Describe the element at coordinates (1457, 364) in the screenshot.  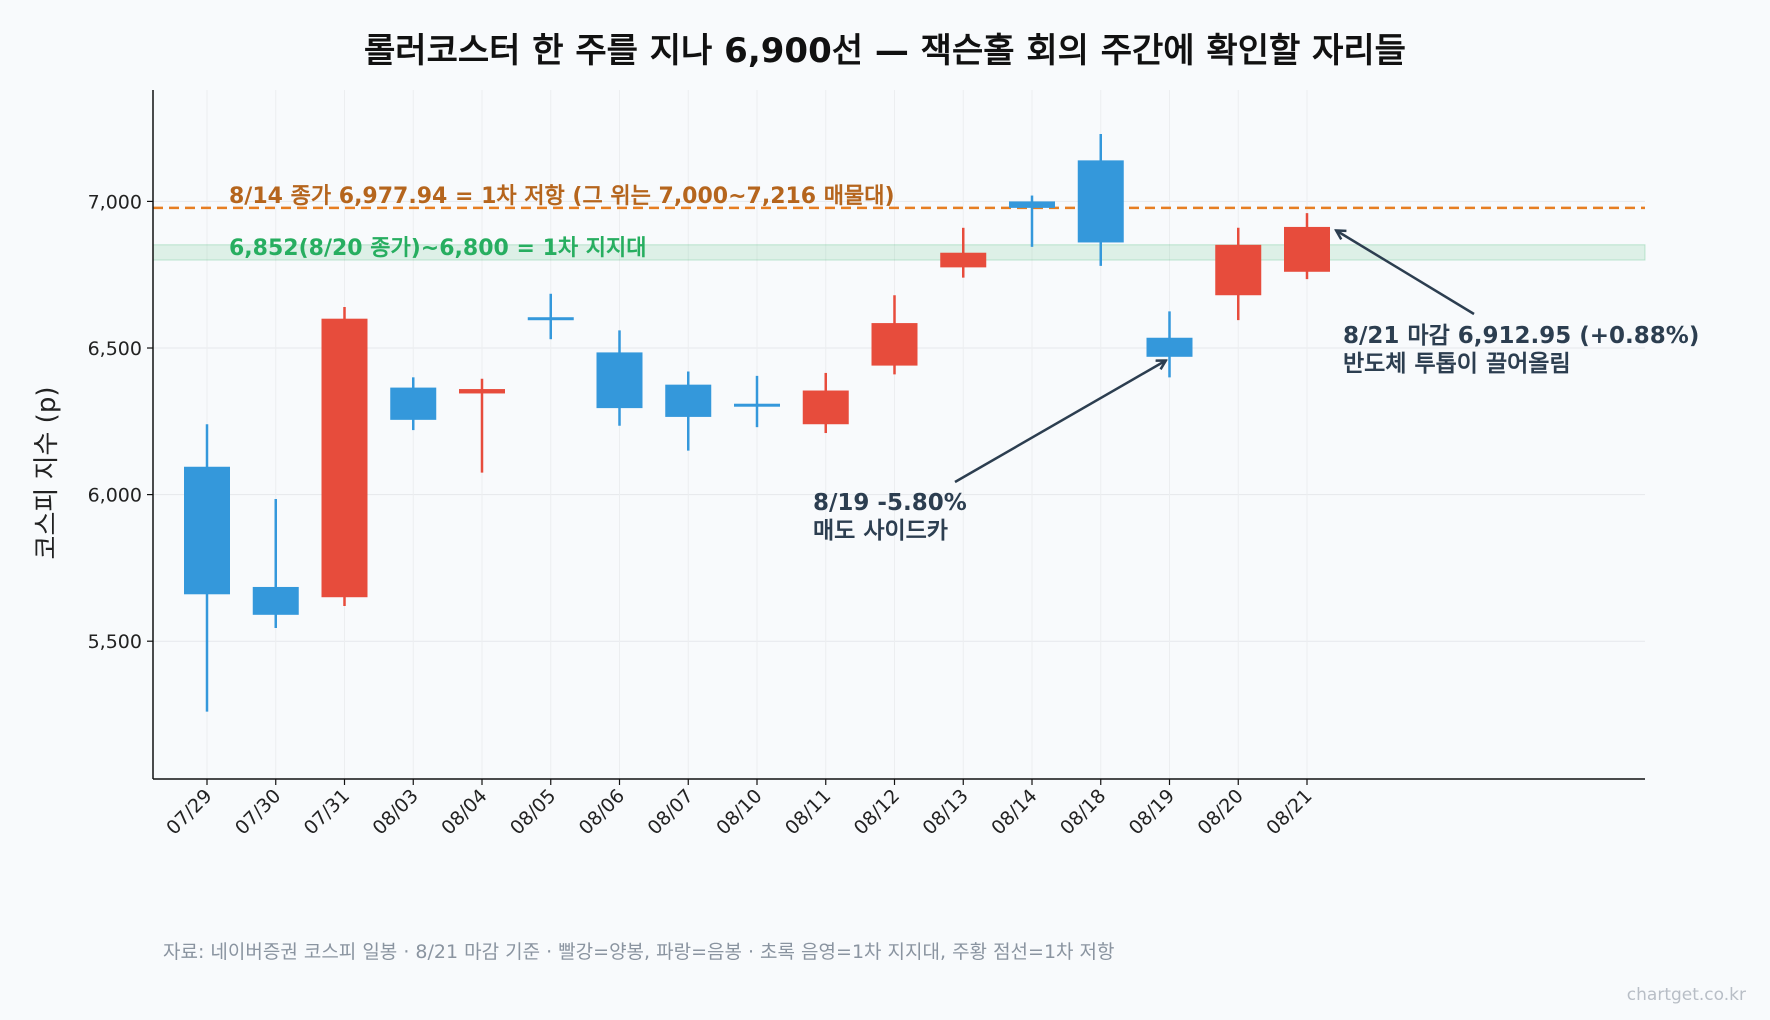
I see `annotation-text: 반도체 투톱이 끌어올림` at that location.